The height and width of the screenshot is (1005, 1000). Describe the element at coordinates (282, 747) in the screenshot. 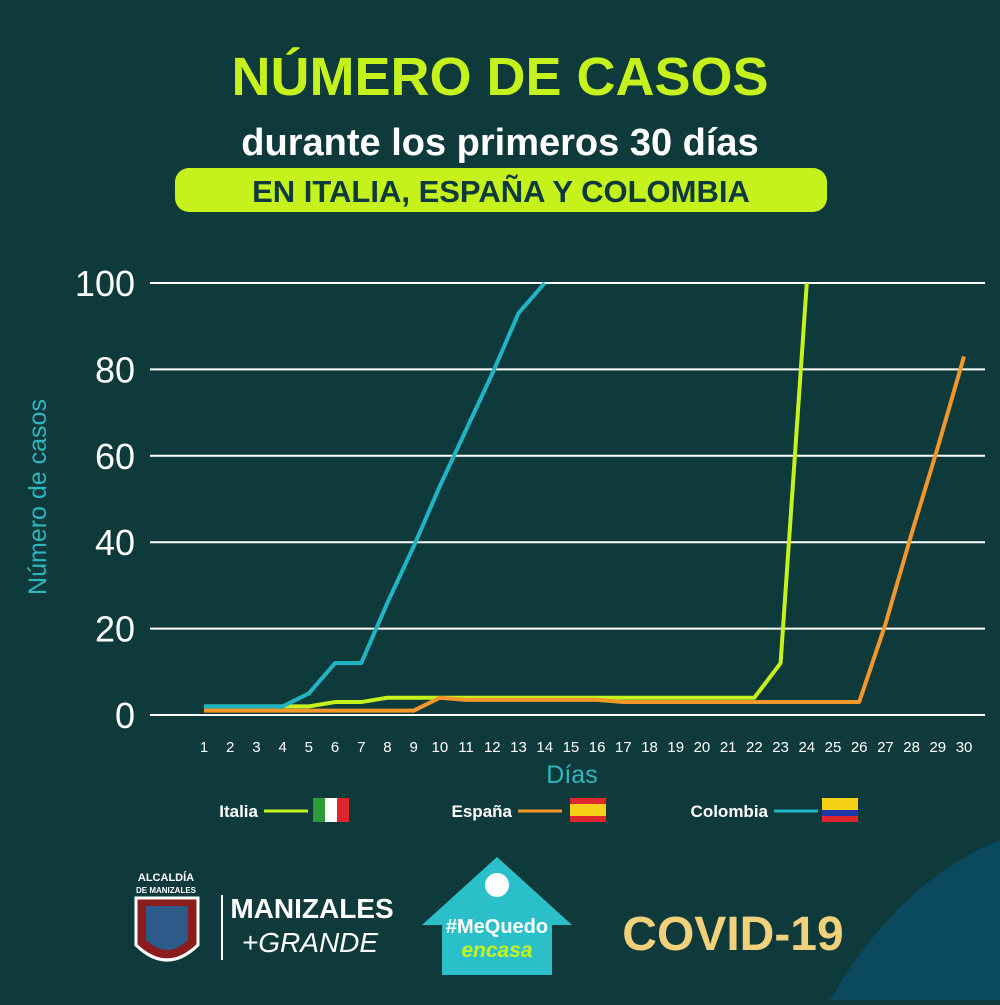

I see `x-tick-label: 4` at that location.